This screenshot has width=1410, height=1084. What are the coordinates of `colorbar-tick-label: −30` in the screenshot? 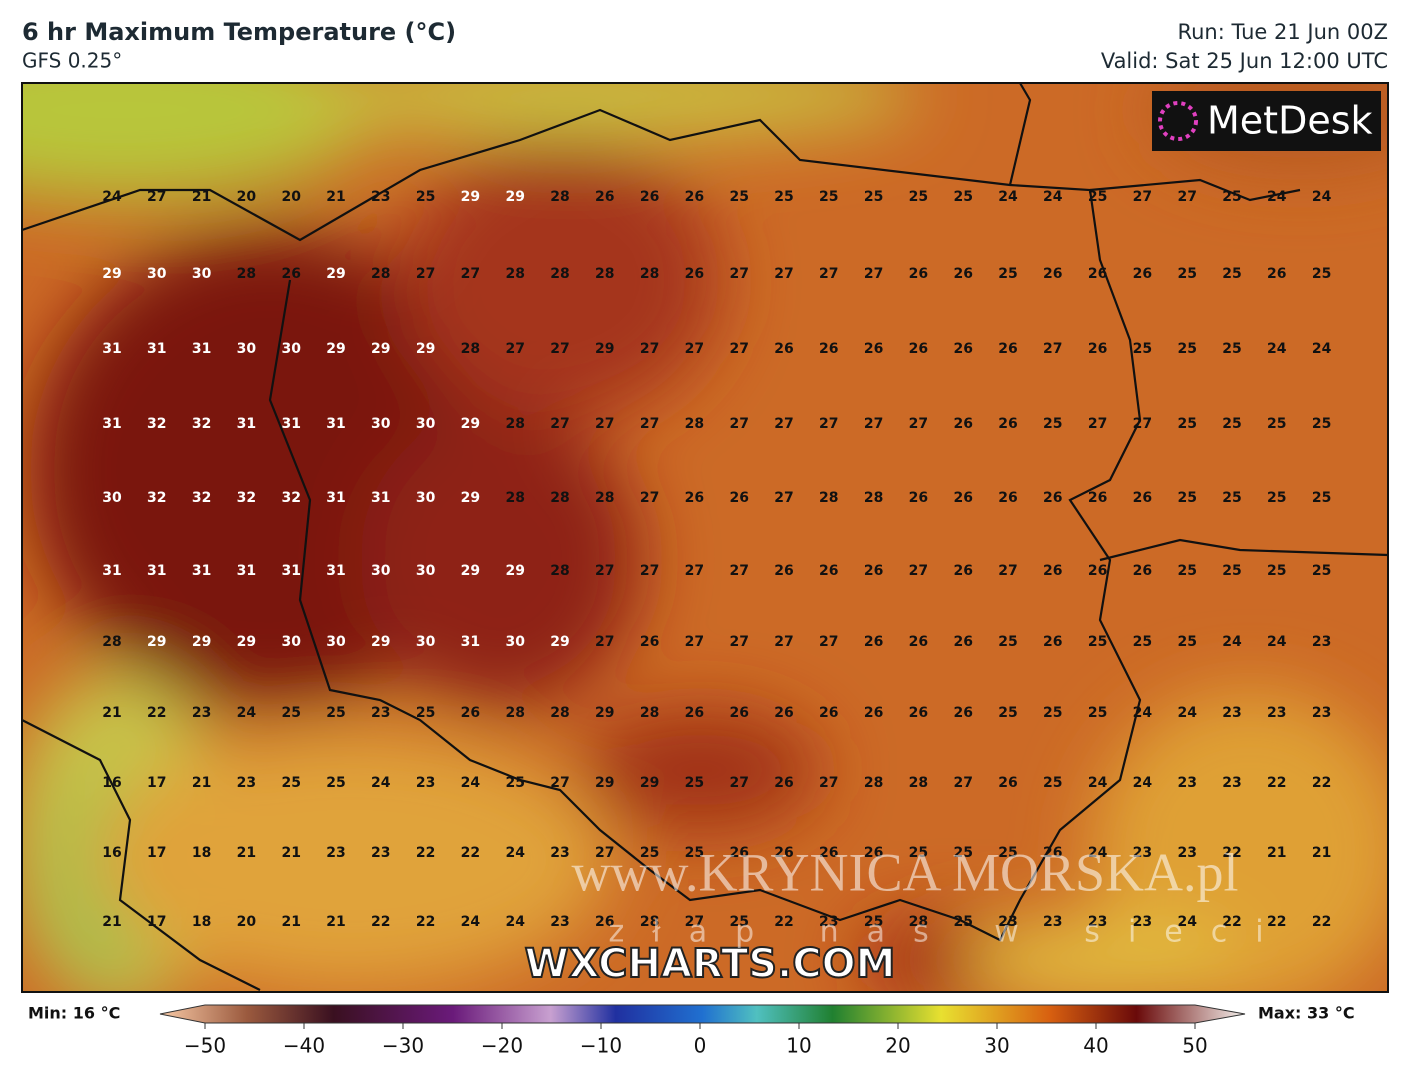 It's located at (403, 1046).